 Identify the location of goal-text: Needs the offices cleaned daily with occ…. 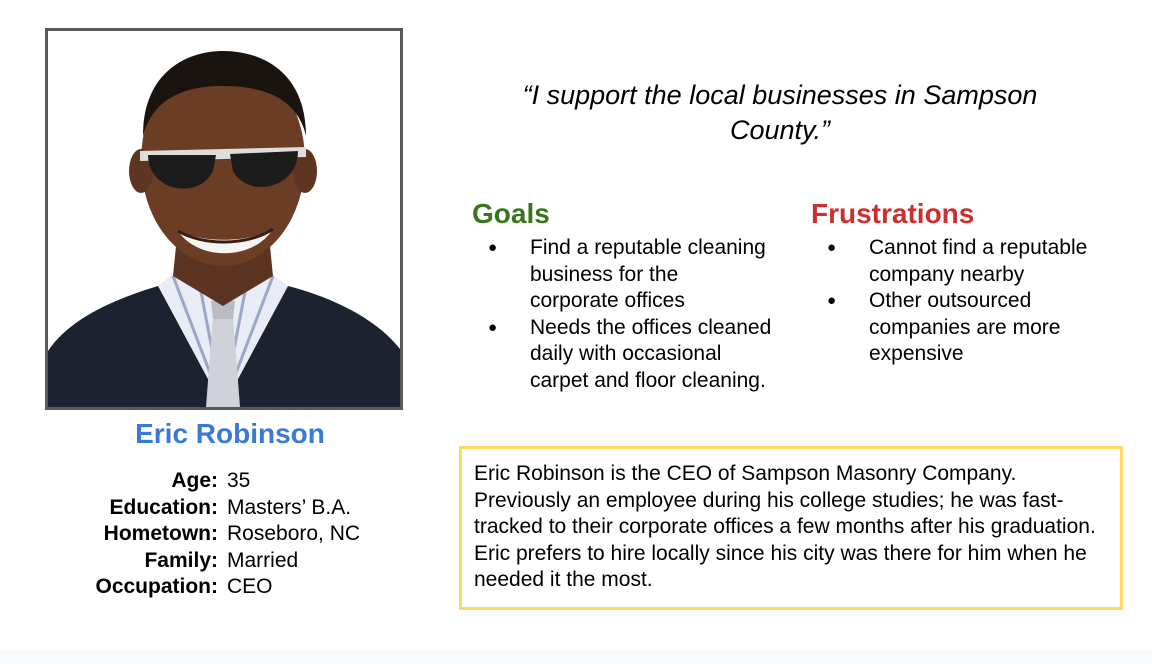
(651, 353).